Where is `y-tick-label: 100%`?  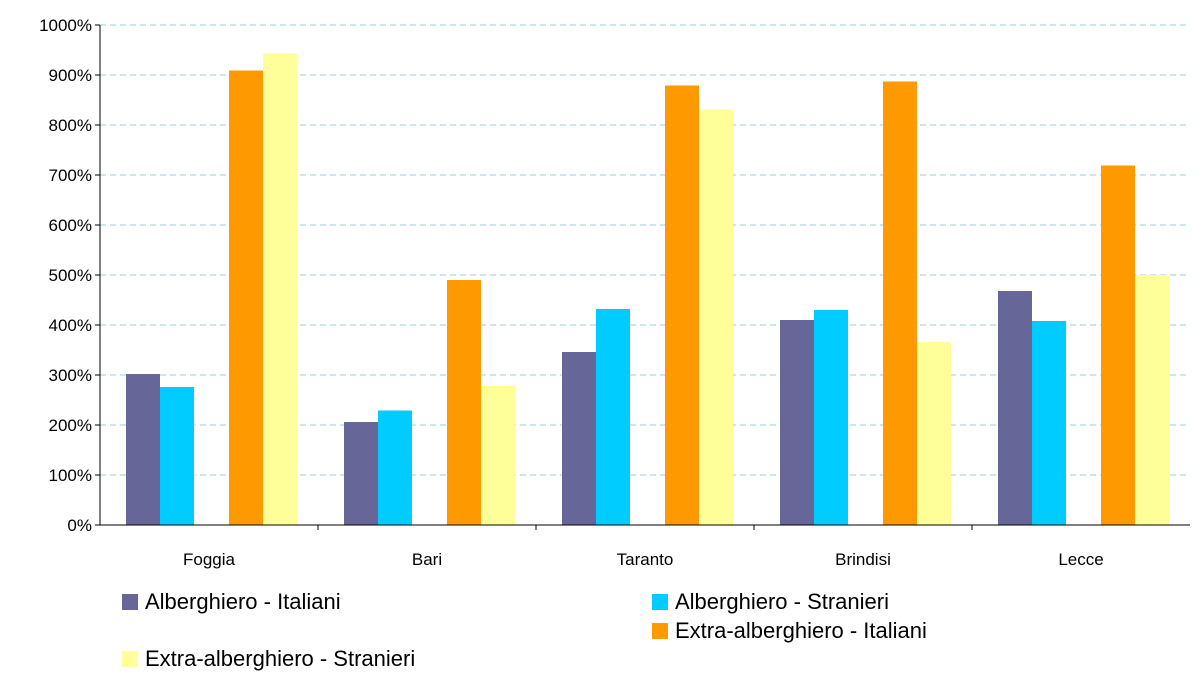 y-tick-label: 100% is located at coordinates (70, 475).